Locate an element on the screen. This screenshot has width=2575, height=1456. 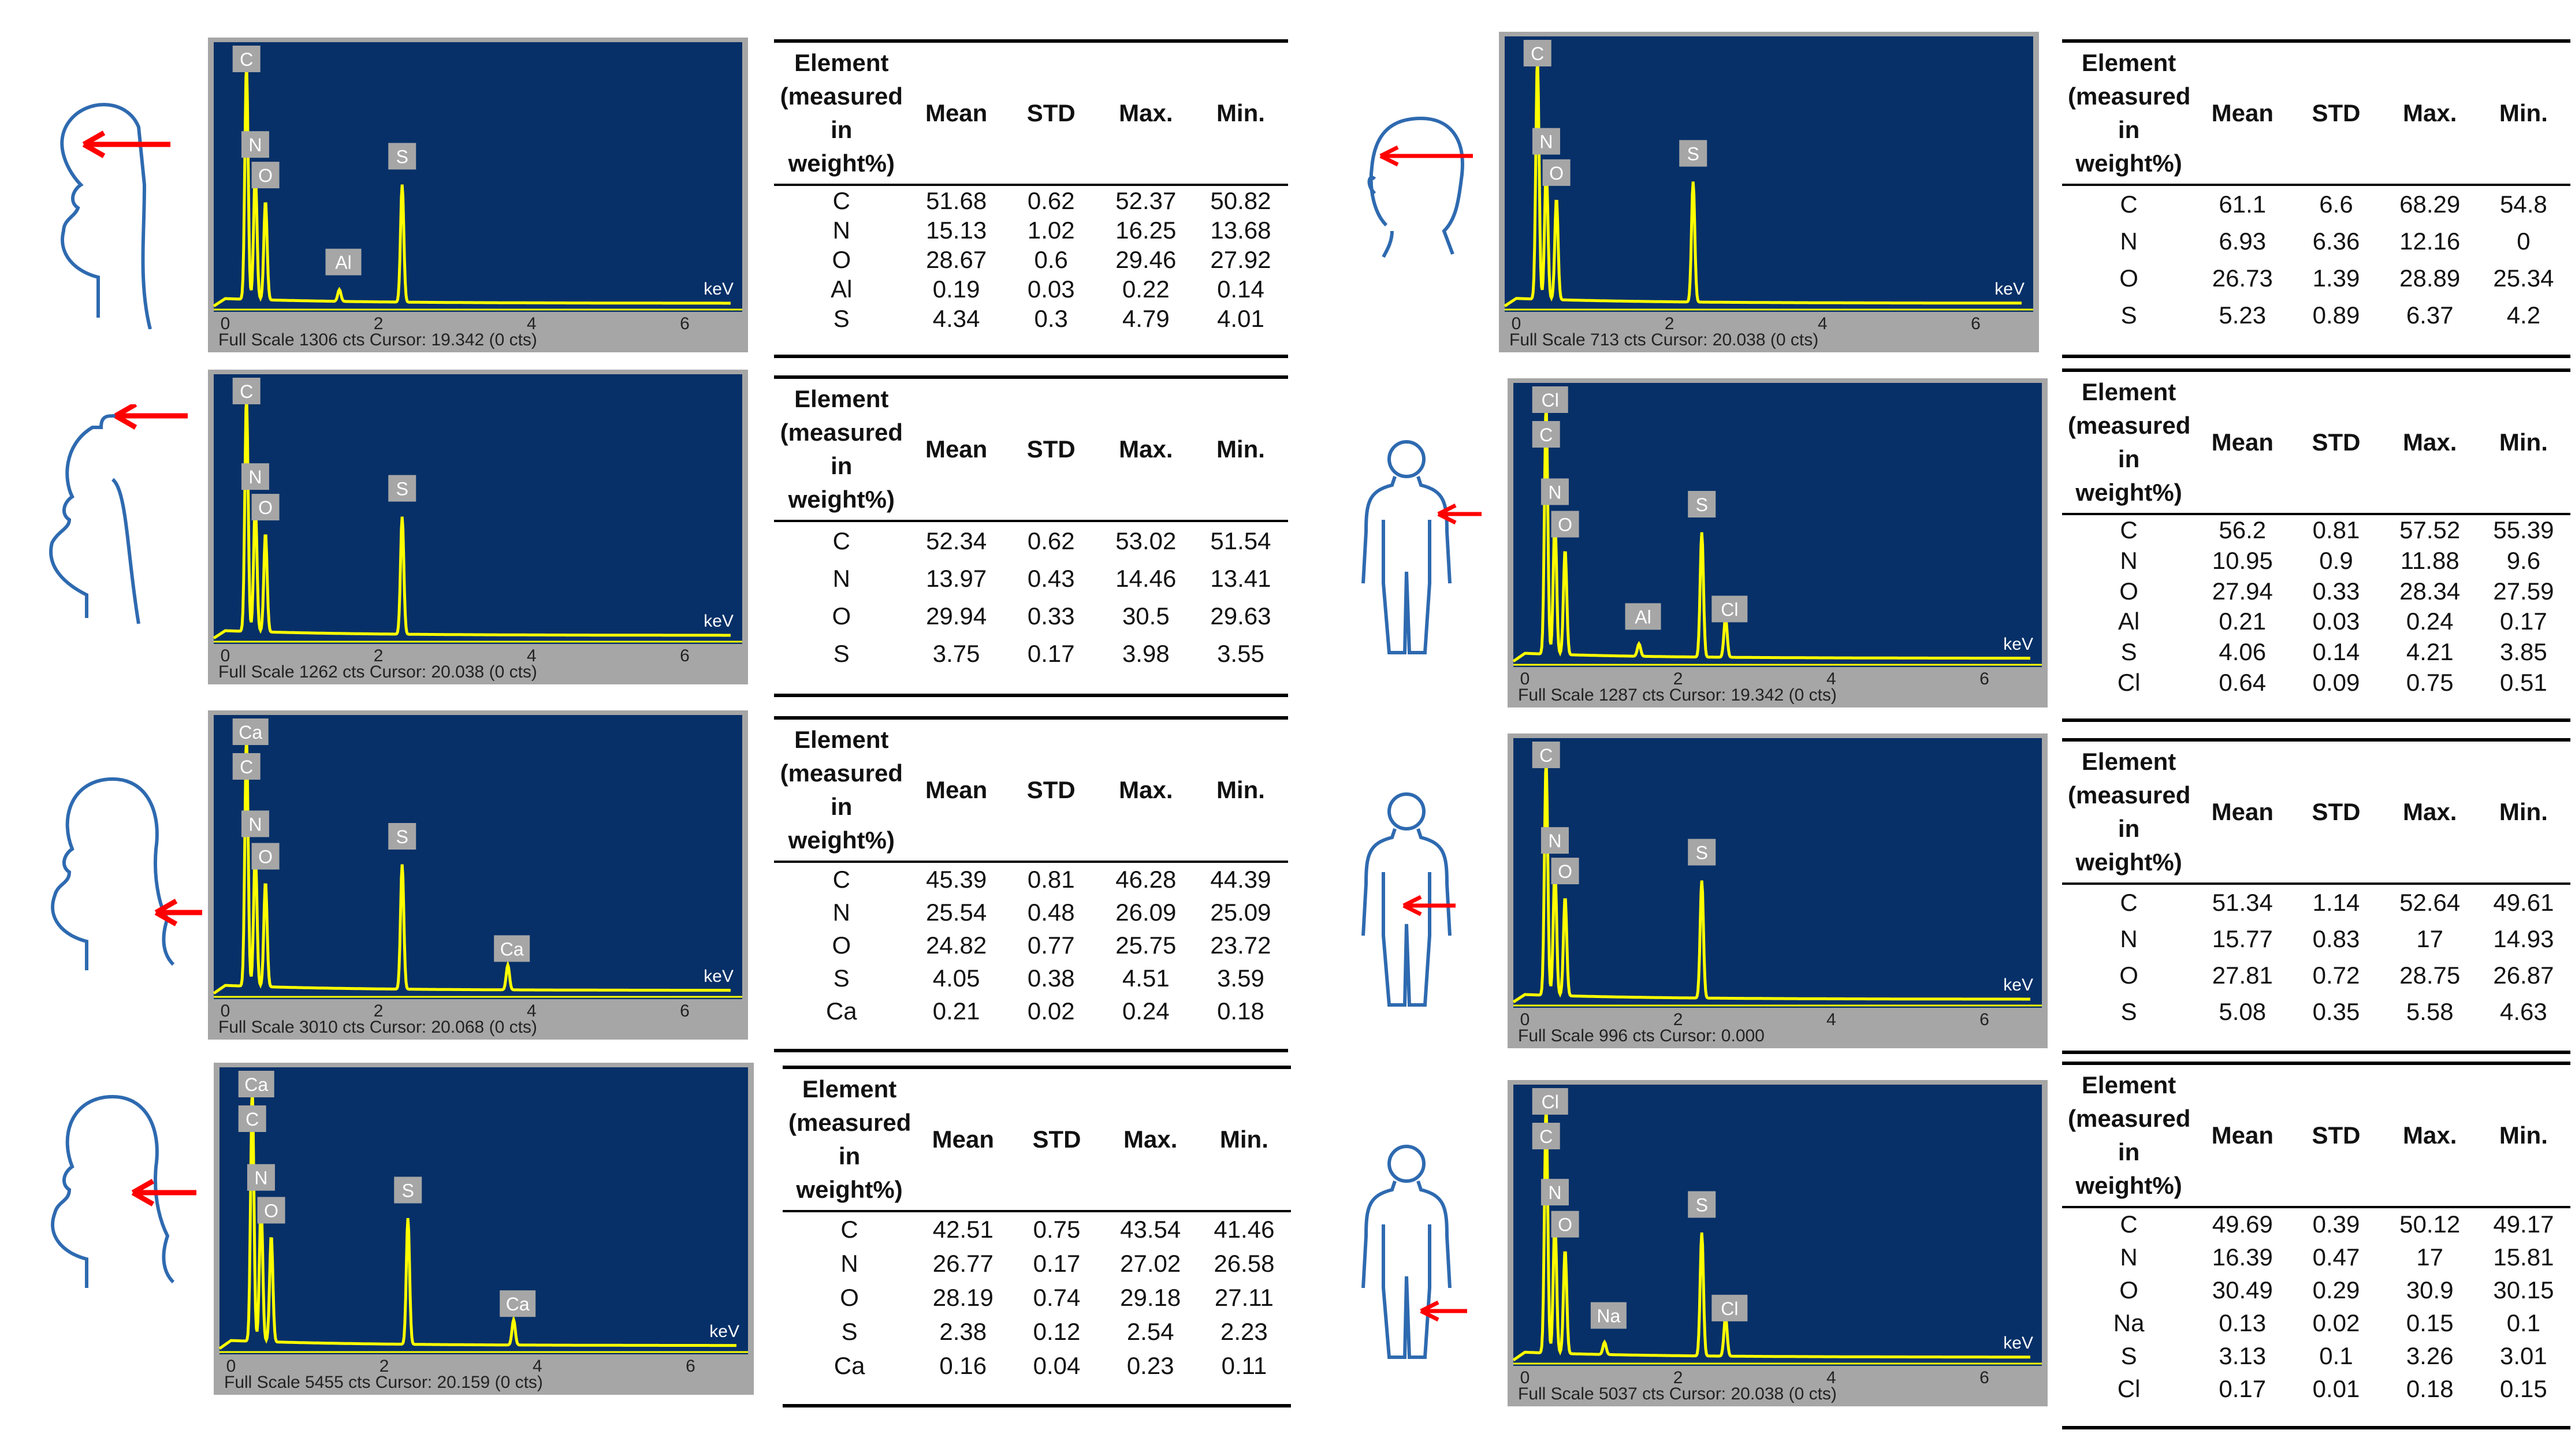
column-header: Max. is located at coordinates (2430, 443).